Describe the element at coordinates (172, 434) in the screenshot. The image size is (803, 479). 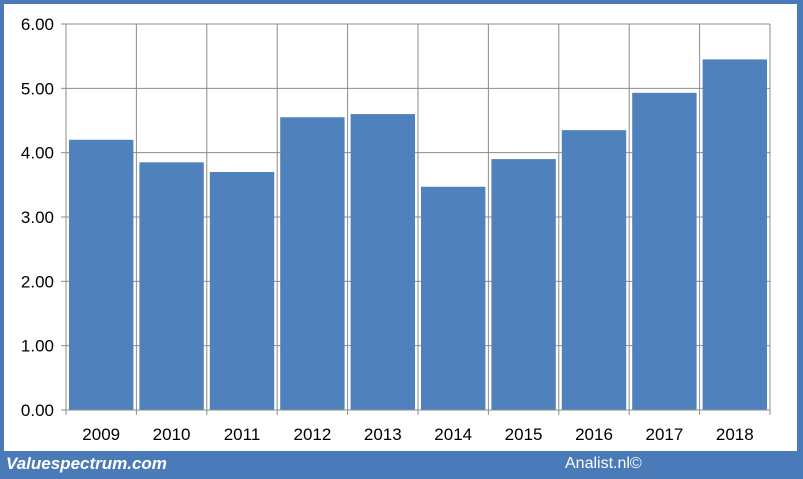
I see `x-tick-label: 2010` at that location.